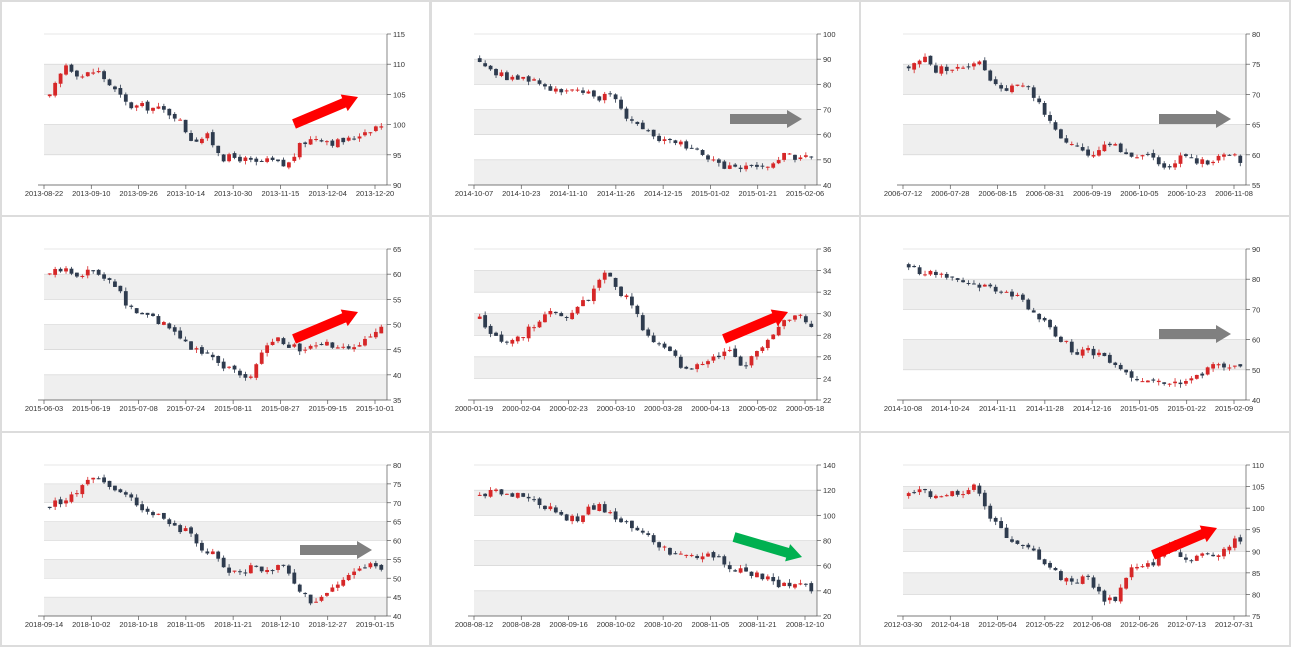 This screenshot has height=647, width=1291. Describe the element at coordinates (1045, 193) in the screenshot. I see `x-tick-label: 2006-08-31` at that location.